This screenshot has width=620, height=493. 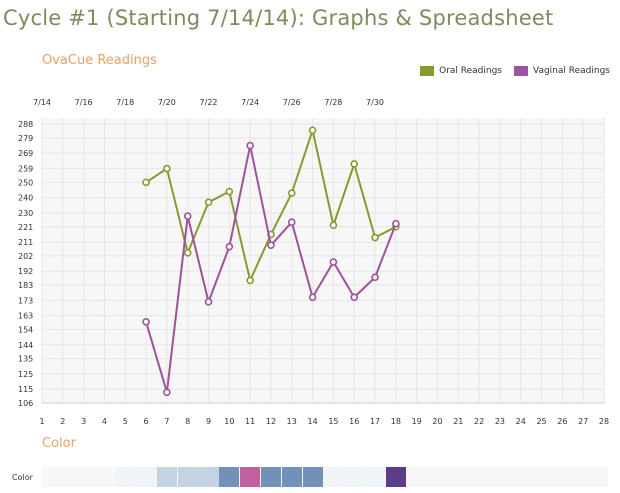 What do you see at coordinates (25, 374) in the screenshot?
I see `y-tick-label: 125` at bounding box center [25, 374].